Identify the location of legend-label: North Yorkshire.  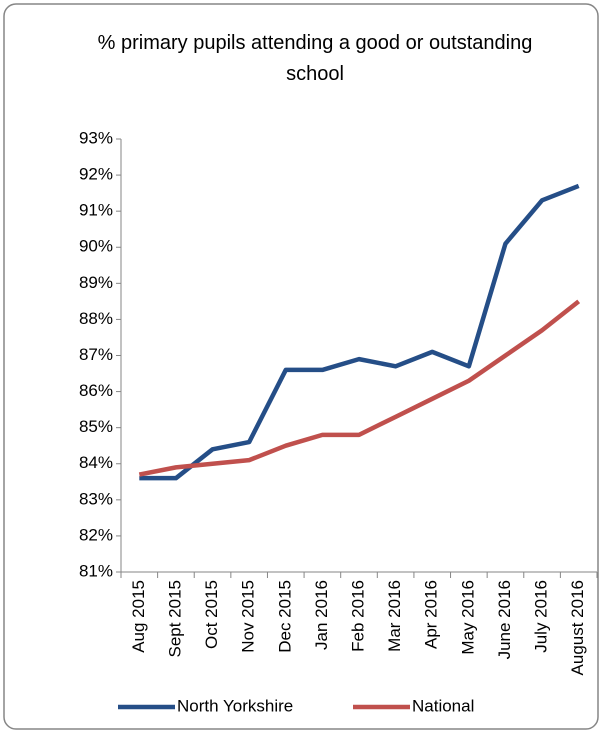
(235, 705).